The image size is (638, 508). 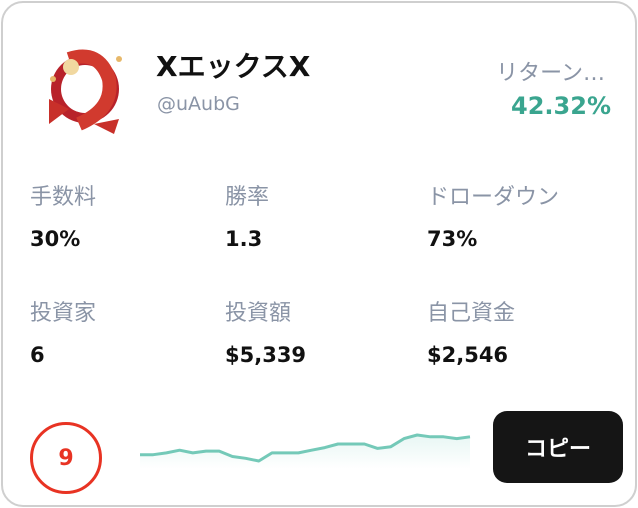 What do you see at coordinates (63, 331) in the screenshot?
I see `stat-investors: 投資家 6` at bounding box center [63, 331].